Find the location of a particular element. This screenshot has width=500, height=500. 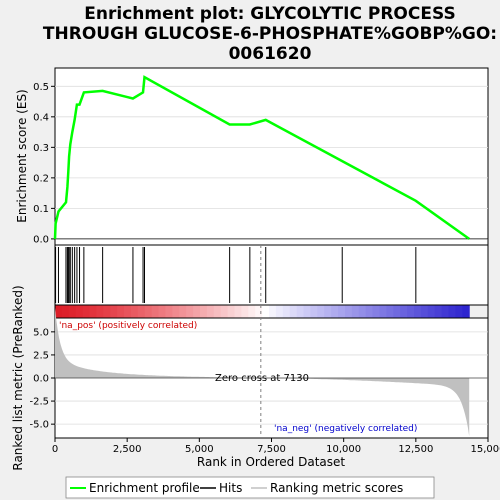

es-y-tick-label: 0.0 is located at coordinates (41, 239).